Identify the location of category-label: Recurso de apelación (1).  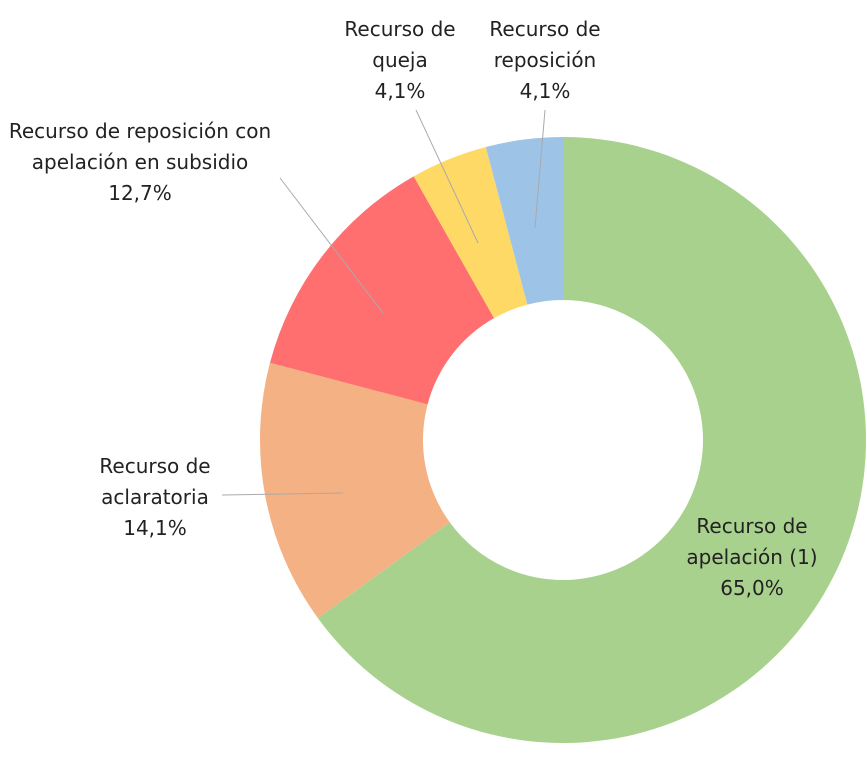
(752, 541).